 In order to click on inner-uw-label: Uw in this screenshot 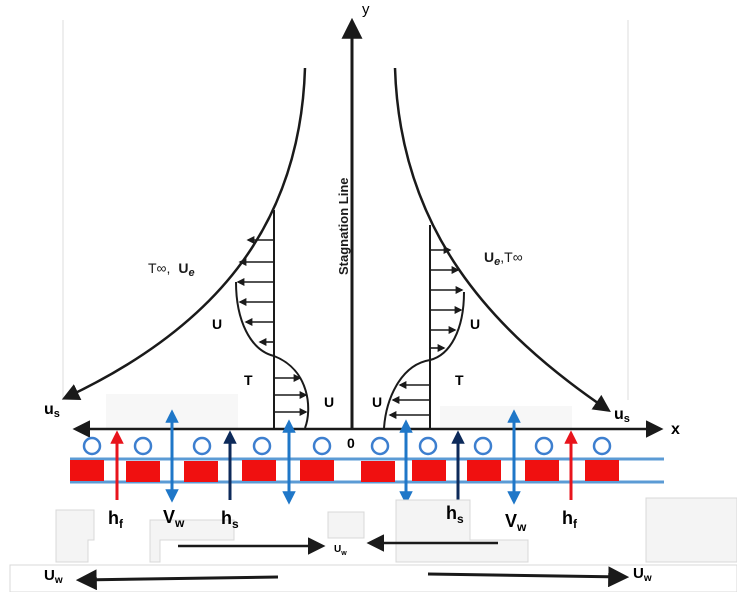, I will do `click(340, 550)`.